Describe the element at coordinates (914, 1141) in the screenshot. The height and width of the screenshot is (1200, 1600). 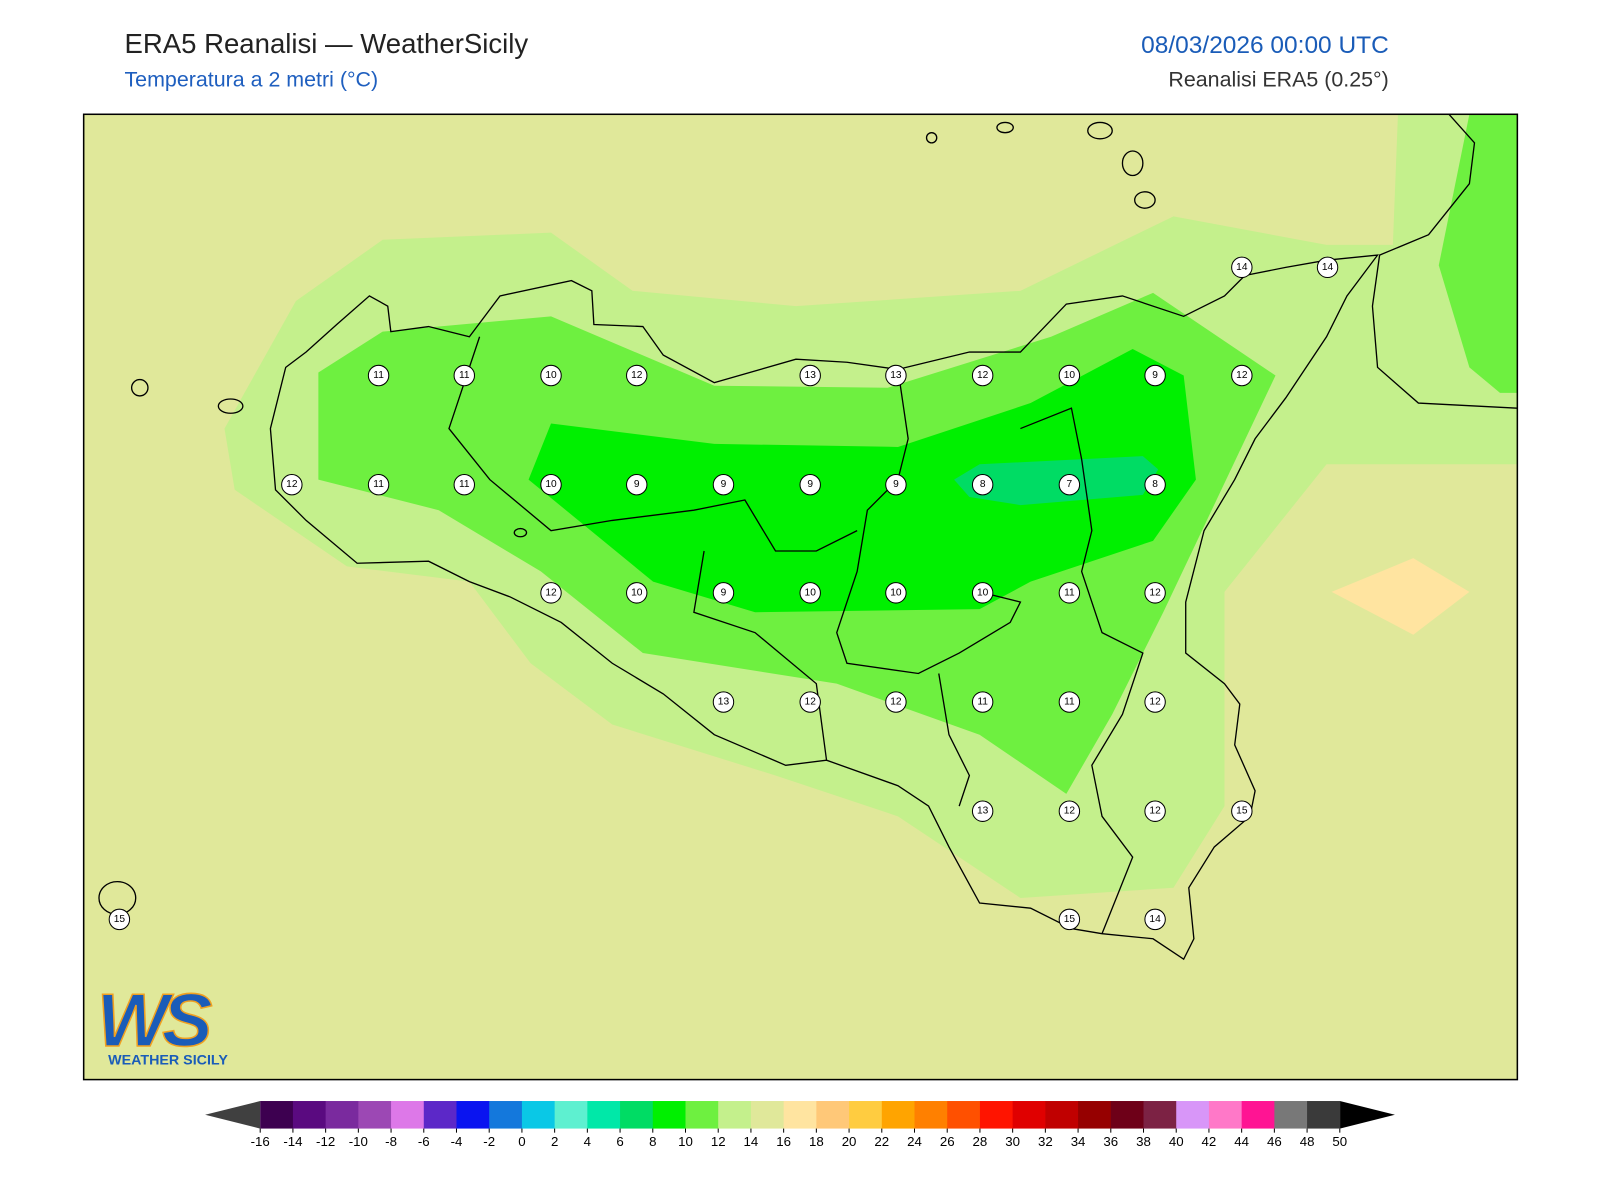
I see `colorbar-tick-label: 24` at that location.